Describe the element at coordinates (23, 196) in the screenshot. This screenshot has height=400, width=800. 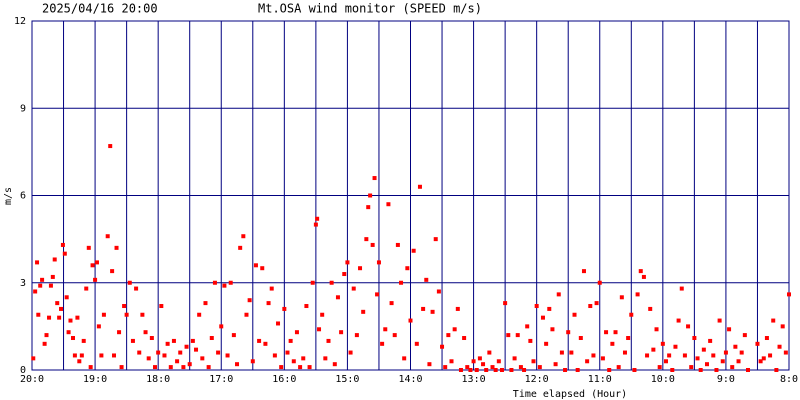
I see `y-tick-label: 6` at that location.